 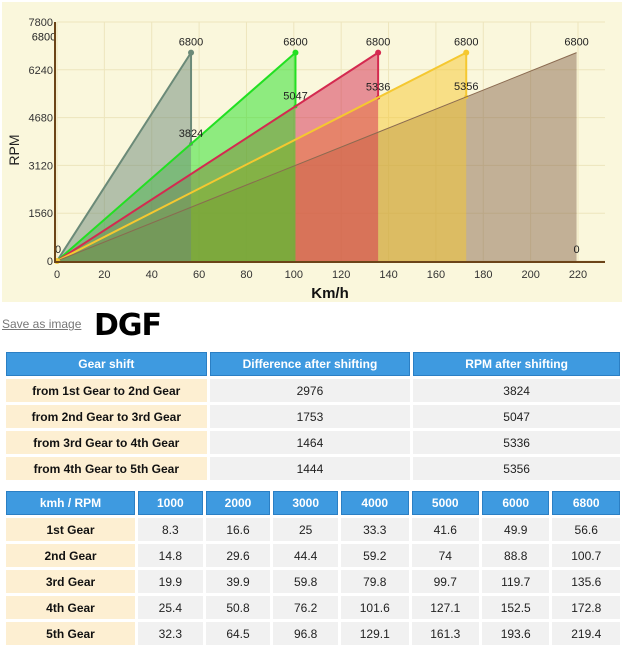 I want to click on cell-speed: 152.5, so click(x=515, y=607).